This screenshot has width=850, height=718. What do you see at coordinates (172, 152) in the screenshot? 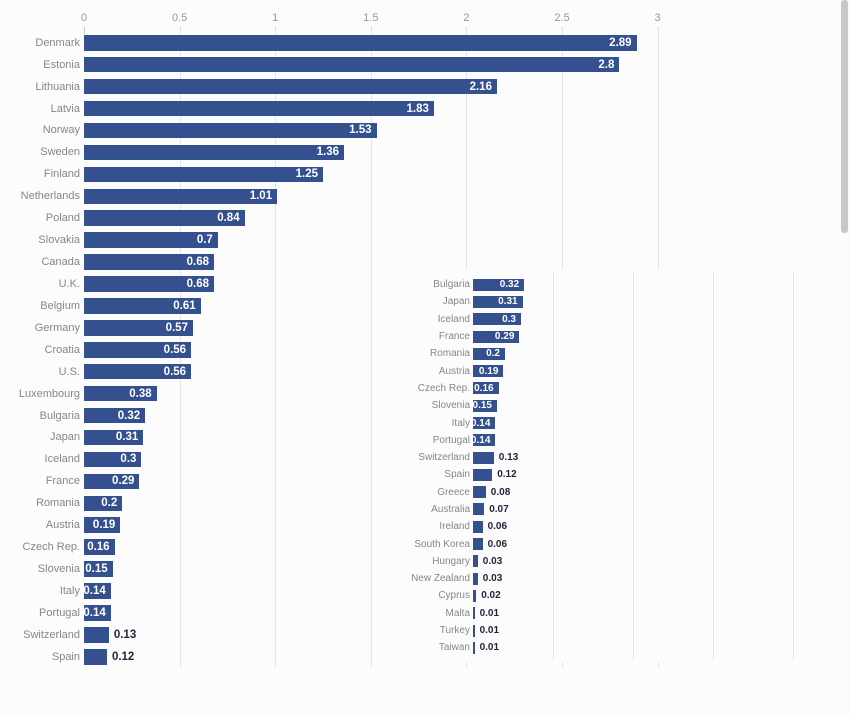
I see `chart-row: Sweden 1.36` at bounding box center [172, 152].